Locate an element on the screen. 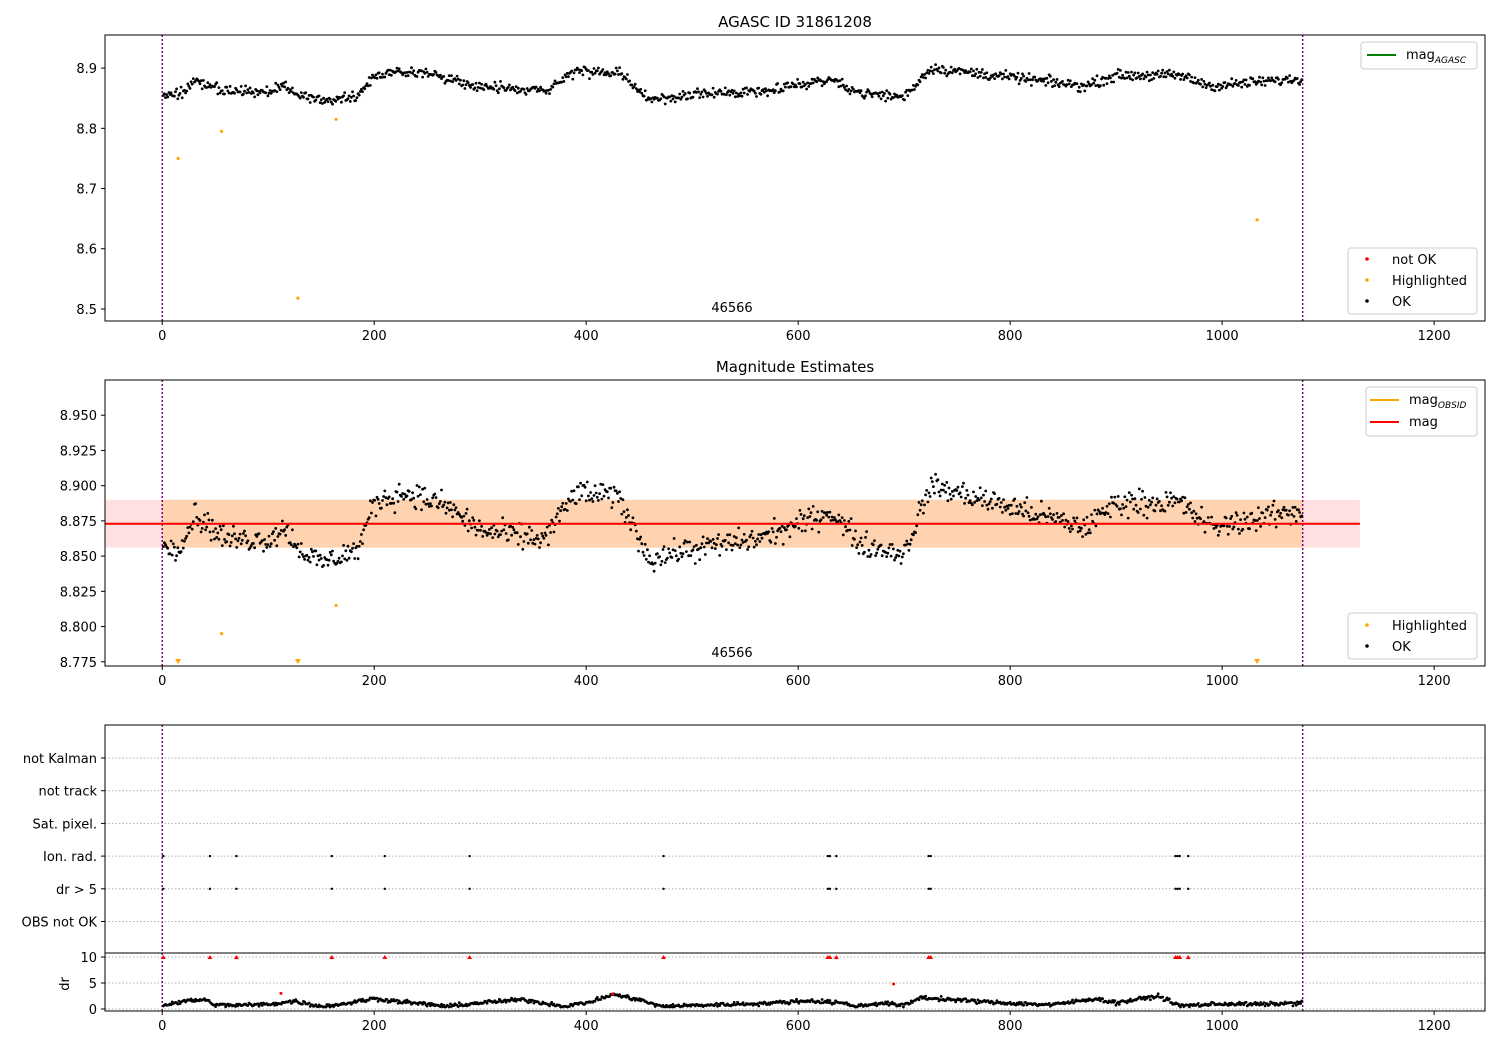 The image size is (1500, 1050). panel4-ylabel: dr is located at coordinates (65, 984).